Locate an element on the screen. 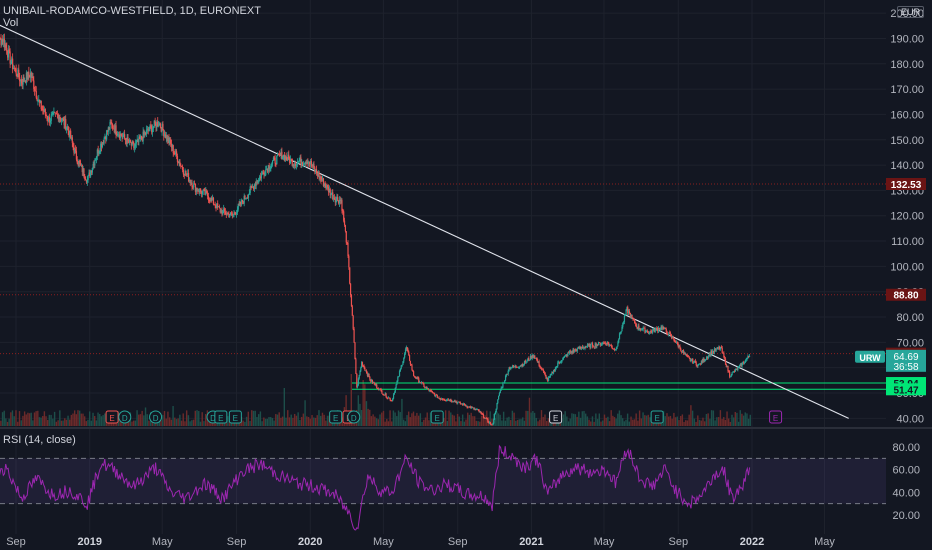 The width and height of the screenshot is (932, 550). rsi-tick-label: 40.00 is located at coordinates (906, 493).